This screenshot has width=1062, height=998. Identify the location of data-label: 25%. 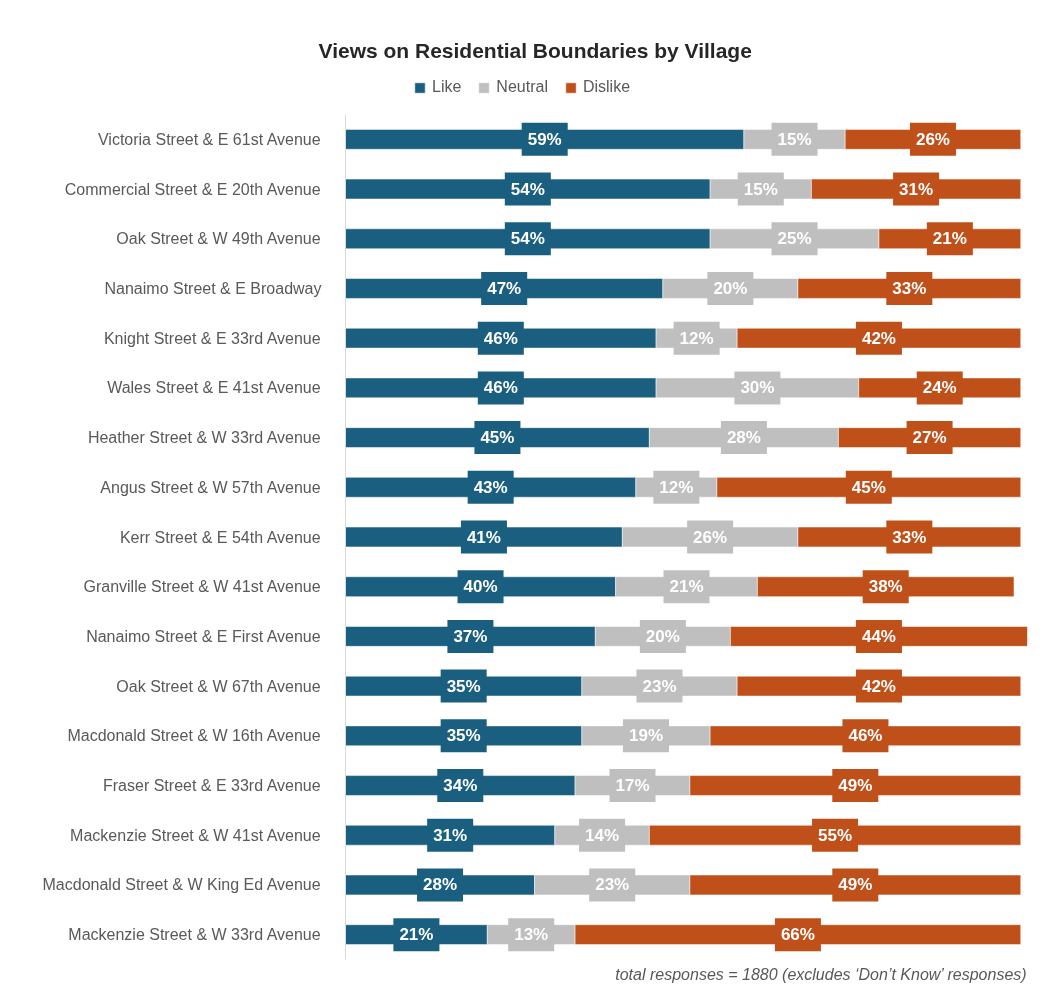
(794, 239).